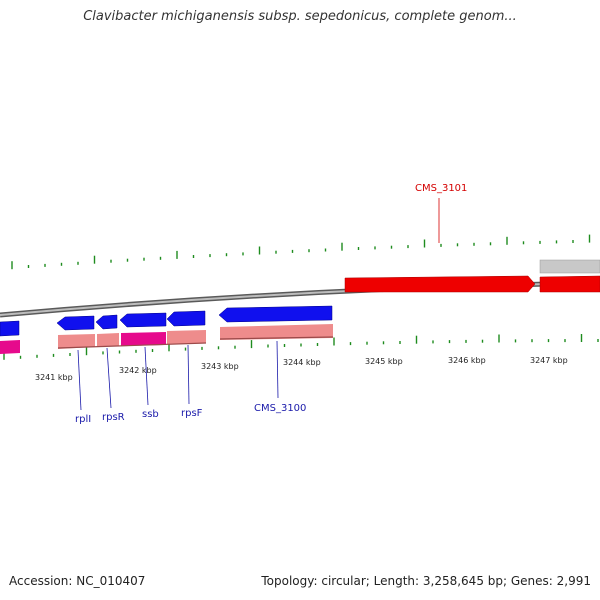 Image resolution: width=600 pixels, height=600 pixels. Describe the element at coordinates (143, 339) in the screenshot. I see `rna-ssb` at that location.